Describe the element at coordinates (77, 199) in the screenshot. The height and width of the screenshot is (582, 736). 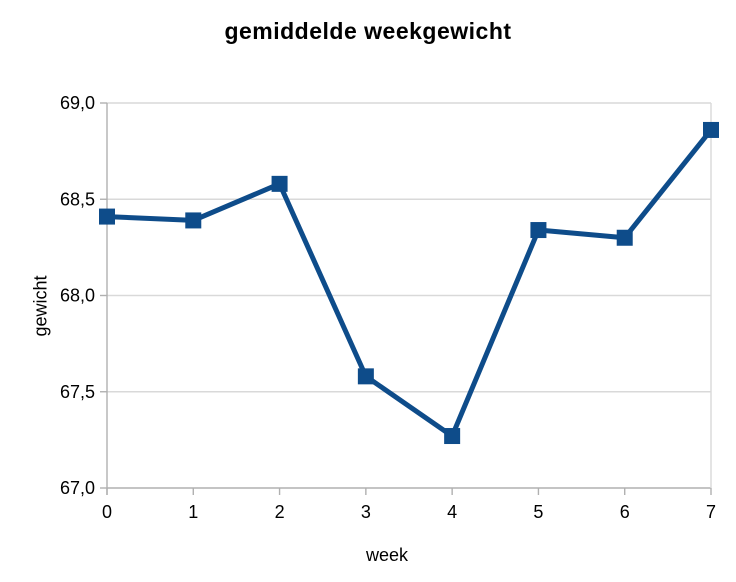
I see `y-tick-label: 68,5` at that location.